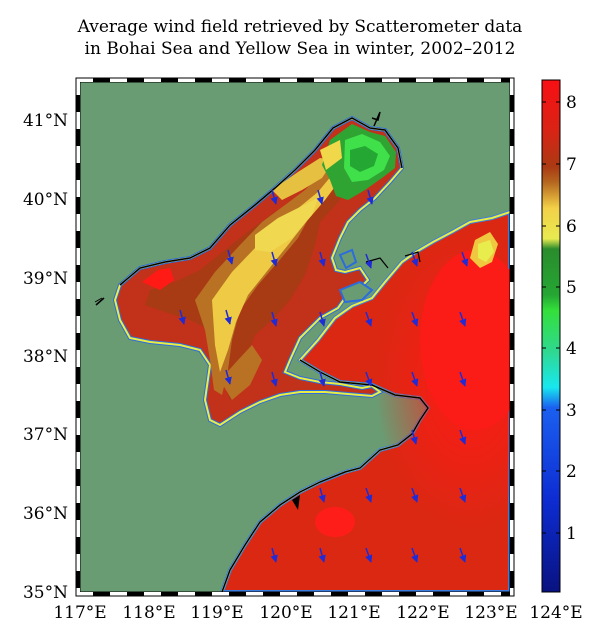 The image size is (600, 642). I want to click on colorbar-tick-label: 5, so click(571, 288).